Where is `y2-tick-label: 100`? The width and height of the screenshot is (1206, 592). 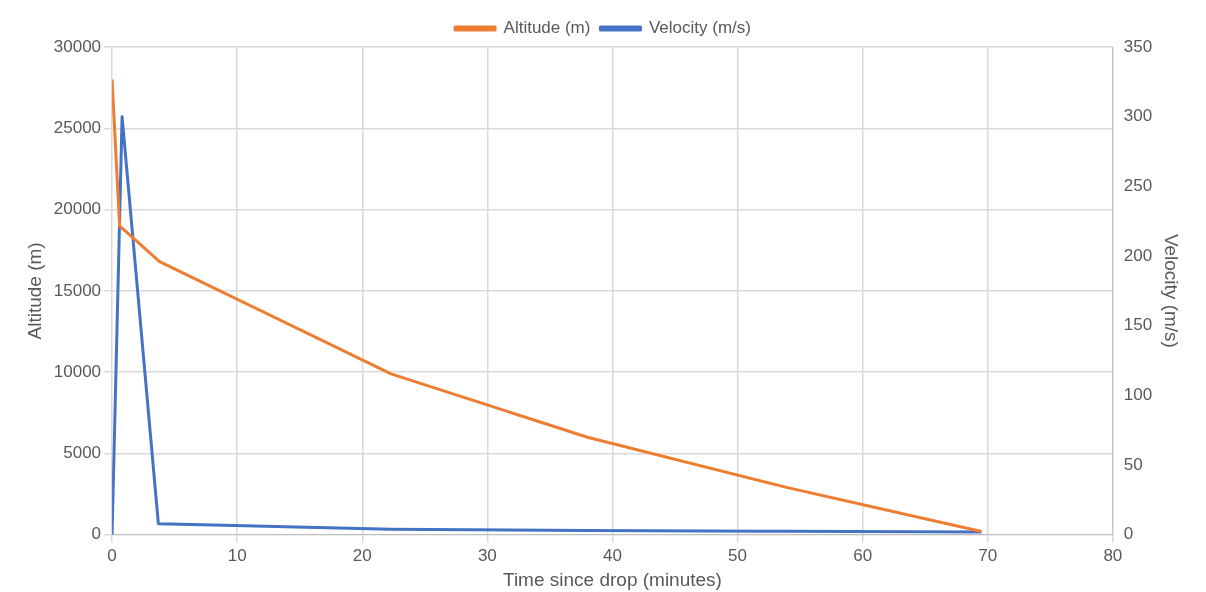 y2-tick-label: 100 is located at coordinates (1138, 395).